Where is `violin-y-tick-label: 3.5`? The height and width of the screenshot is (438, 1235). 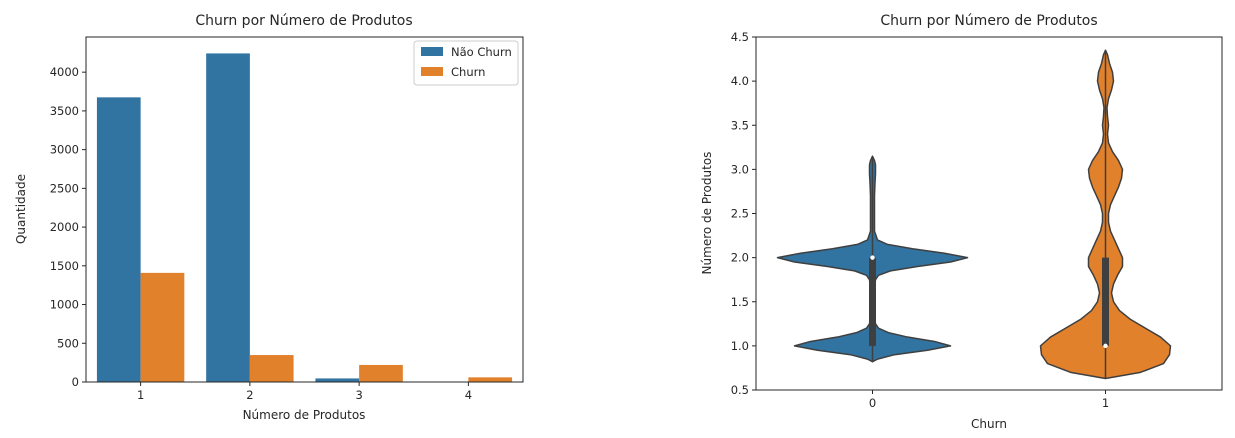 violin-y-tick-label: 3.5 is located at coordinates (740, 125).